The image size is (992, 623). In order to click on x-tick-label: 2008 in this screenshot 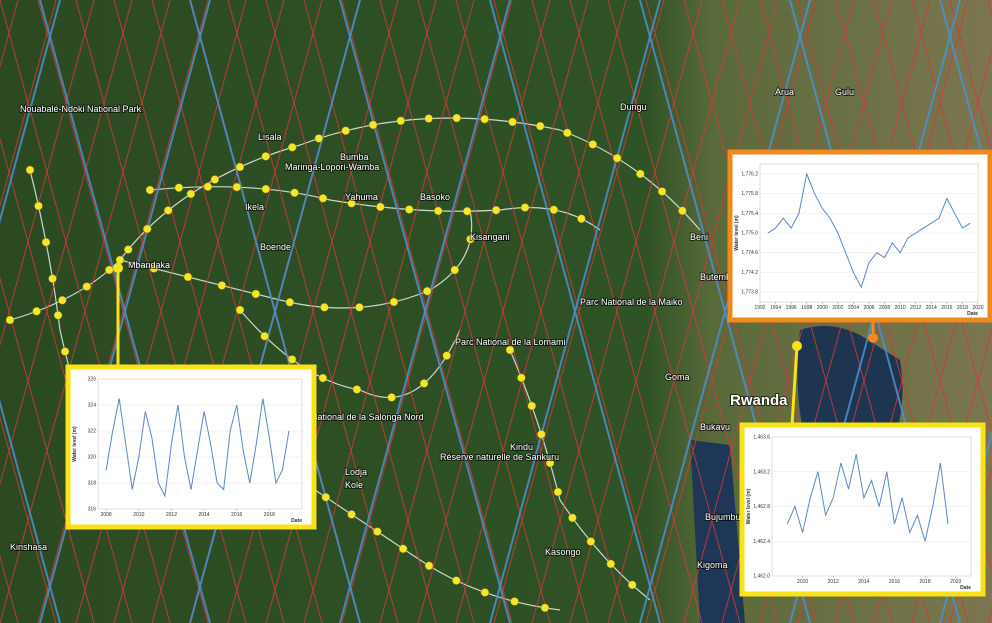, I will do `click(884, 308)`.